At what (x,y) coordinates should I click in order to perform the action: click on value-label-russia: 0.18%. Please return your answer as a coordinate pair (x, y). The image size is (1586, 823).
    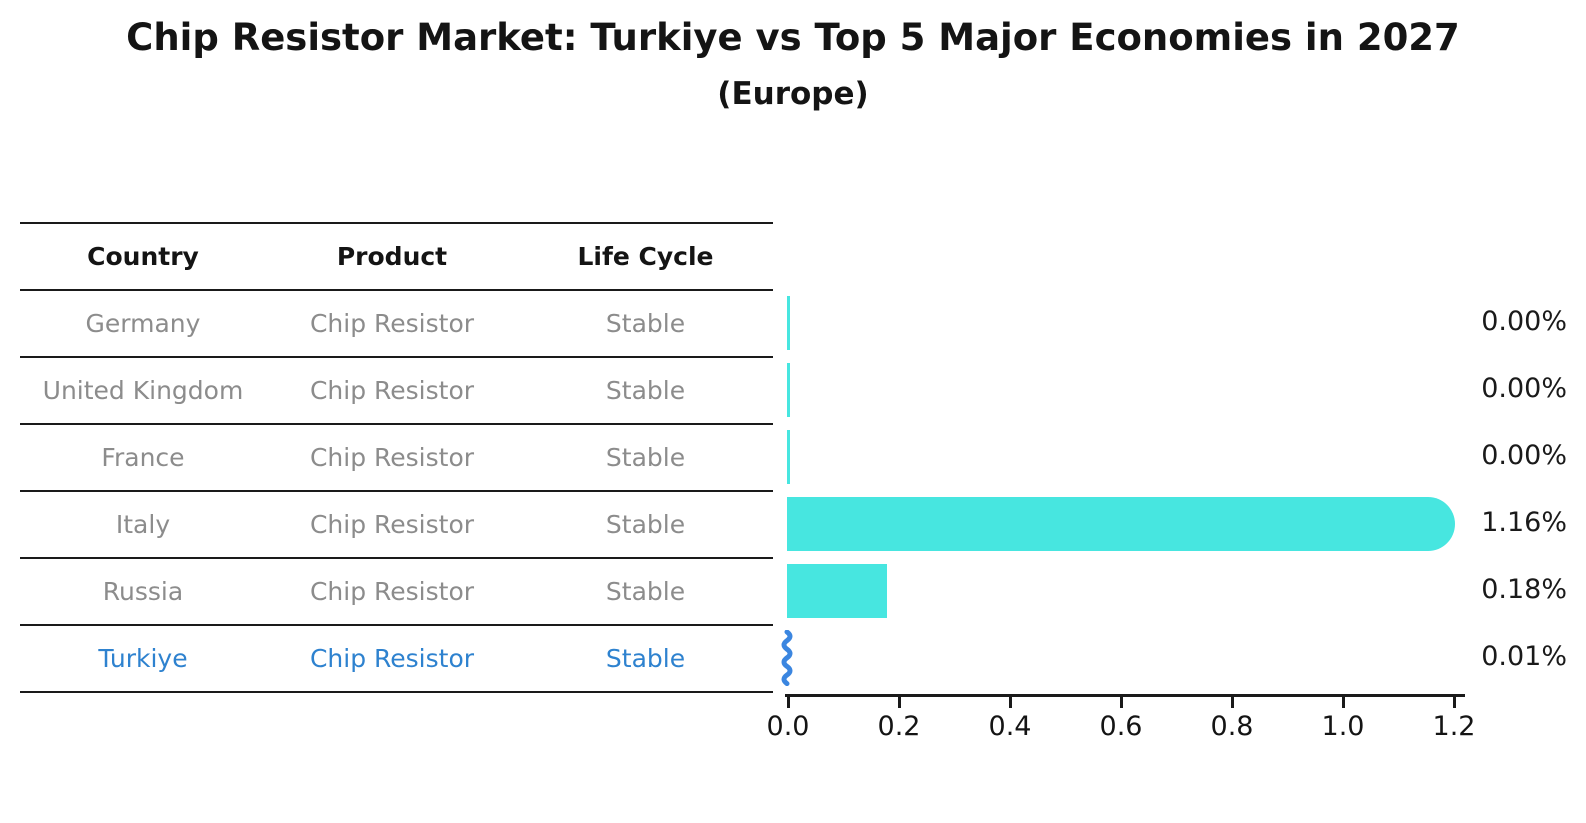
    Looking at the image, I should click on (1524, 589).